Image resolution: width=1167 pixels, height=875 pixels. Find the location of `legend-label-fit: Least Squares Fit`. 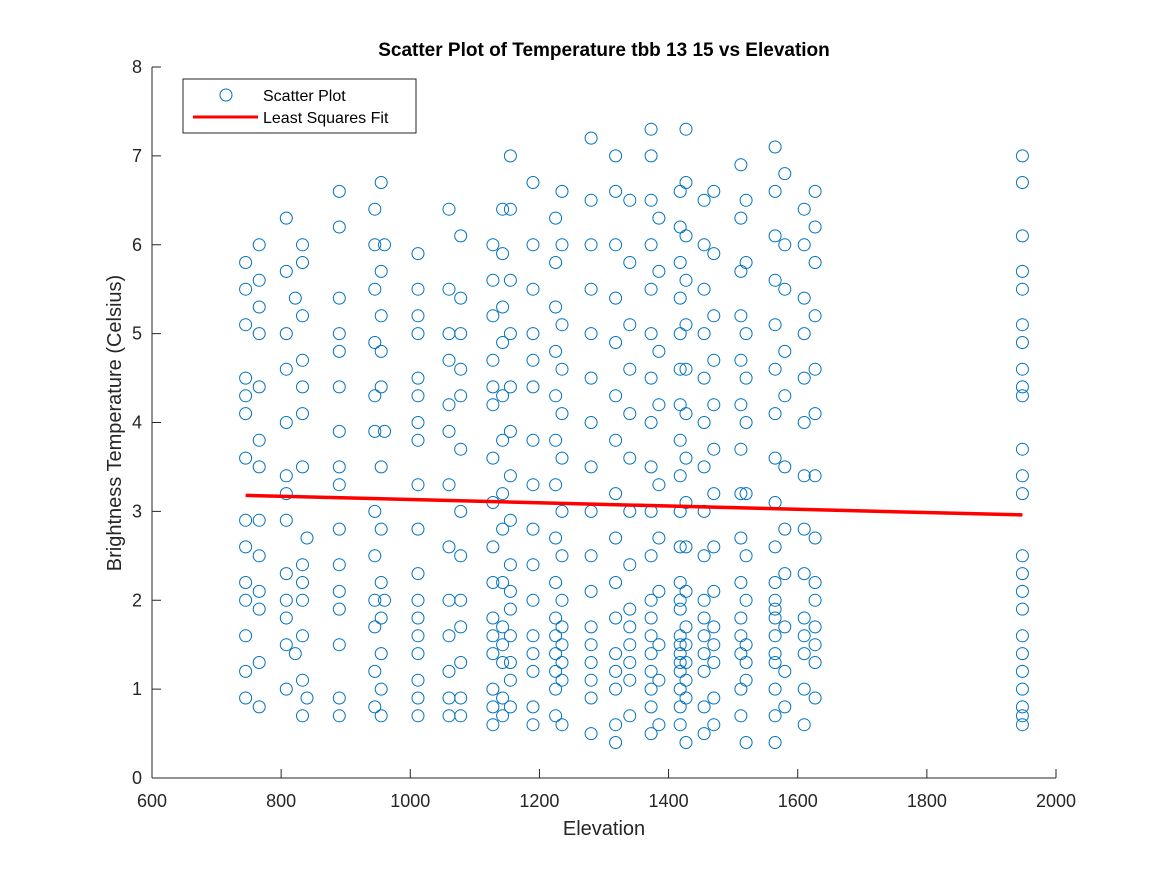

legend-label-fit: Least Squares Fit is located at coordinates (326, 118).